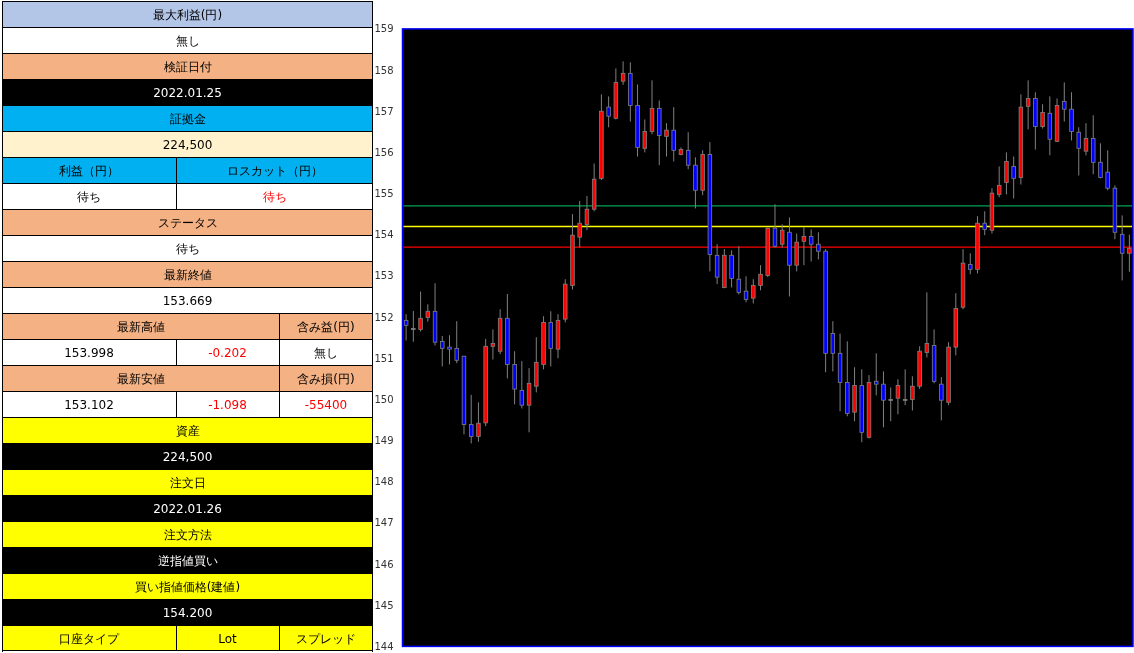  Describe the element at coordinates (384, 317) in the screenshot. I see `y-tick-label: 152` at that location.